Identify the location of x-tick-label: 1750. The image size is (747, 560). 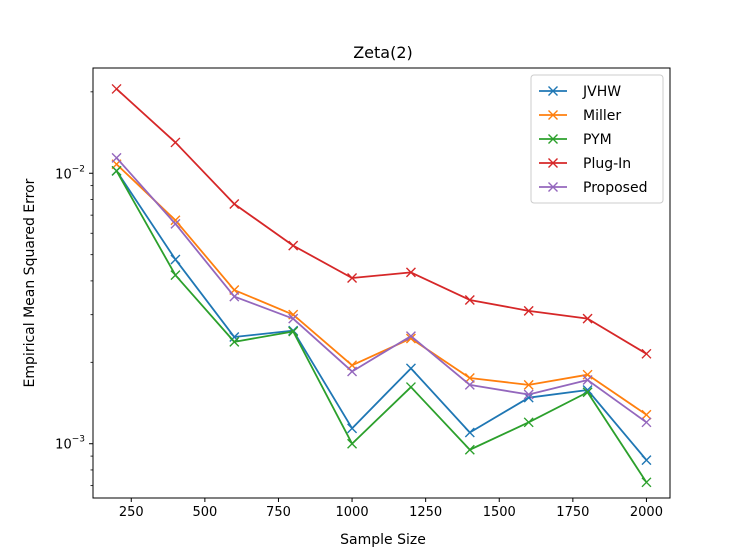
(572, 512).